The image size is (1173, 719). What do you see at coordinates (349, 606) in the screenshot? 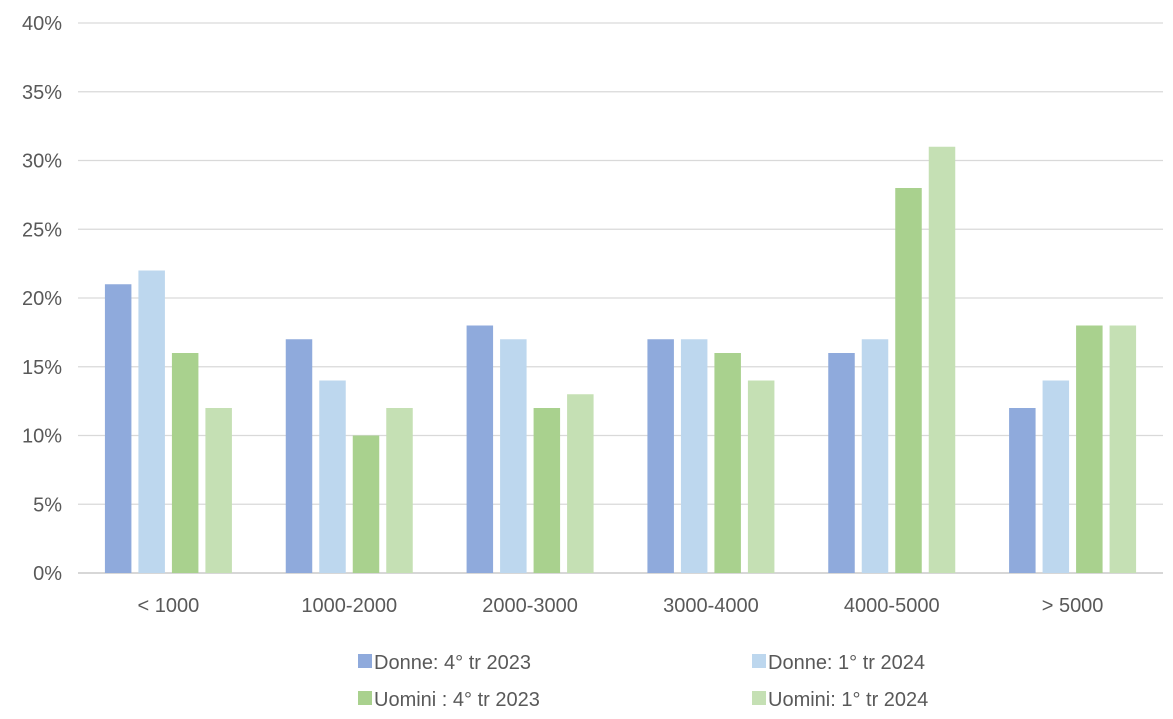
I see `x-tick-label: 1000-2000` at bounding box center [349, 606].